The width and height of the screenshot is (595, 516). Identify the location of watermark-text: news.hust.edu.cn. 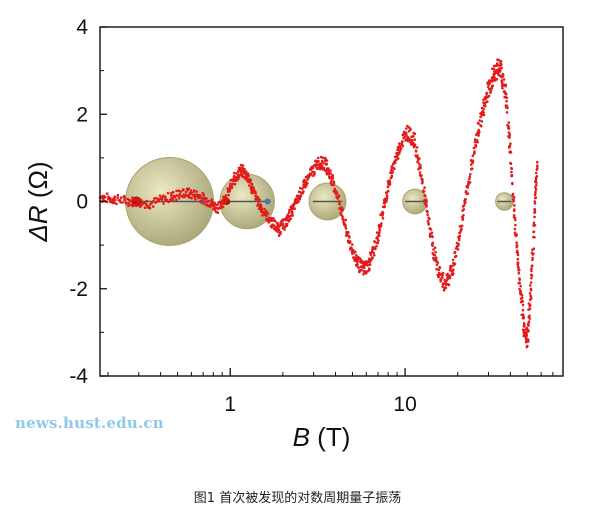
(89, 423).